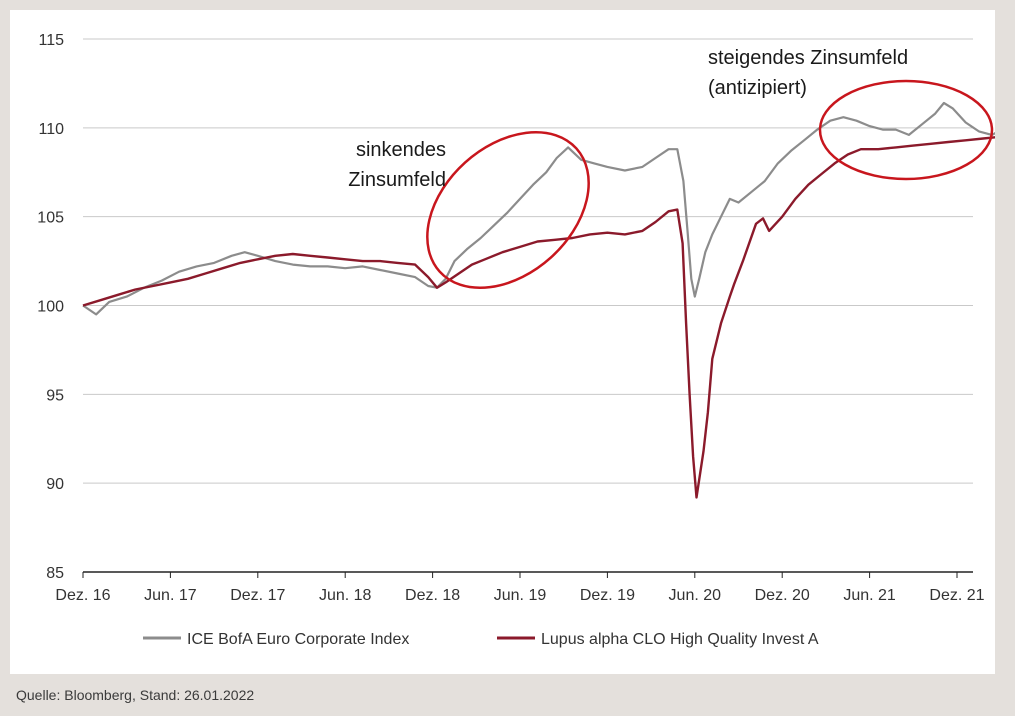 Image resolution: width=1015 pixels, height=716 pixels. What do you see at coordinates (51, 129) in the screenshot?
I see `y-tick-label: 110` at bounding box center [51, 129].